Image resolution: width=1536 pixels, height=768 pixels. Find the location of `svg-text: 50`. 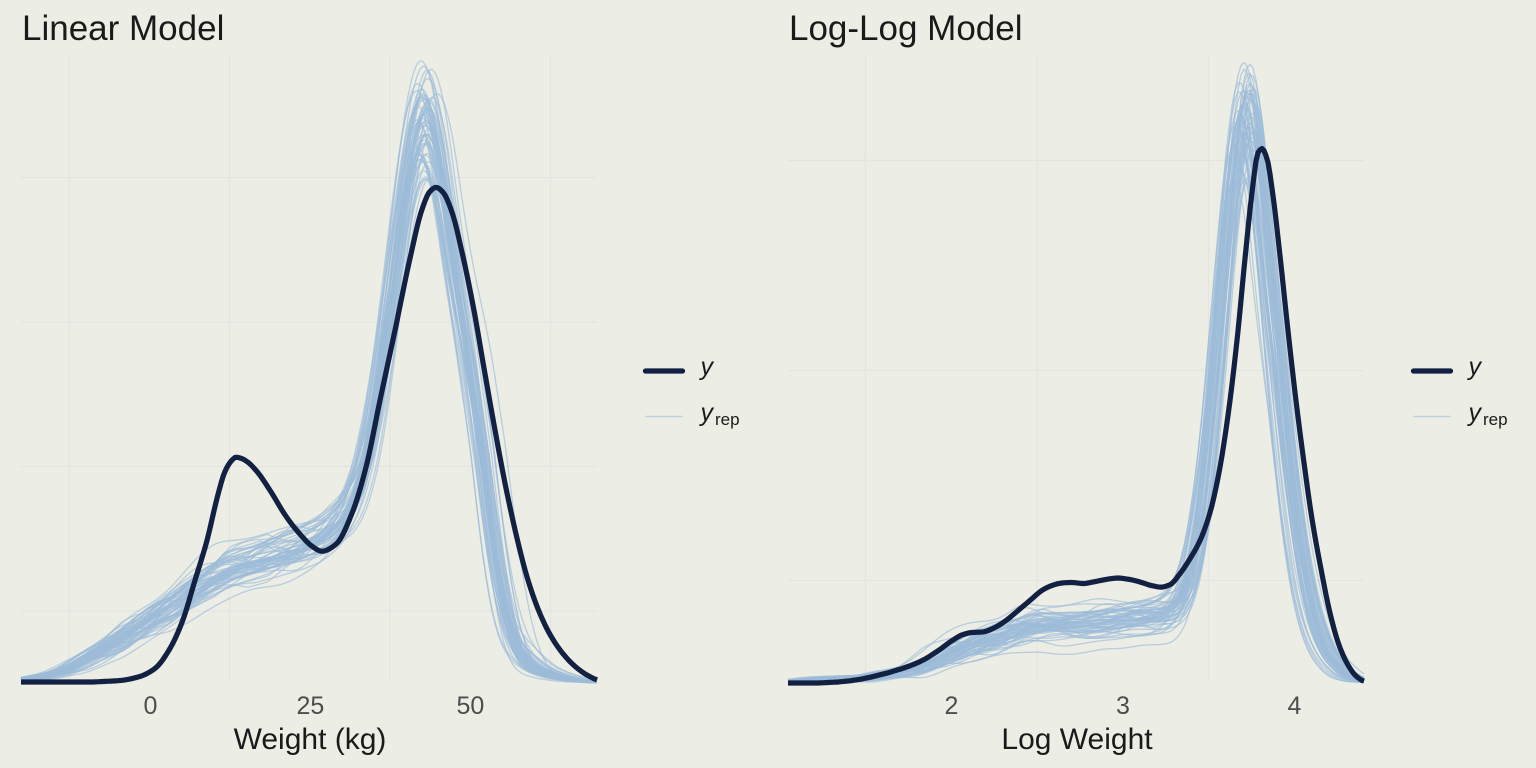

svg-text: 50 is located at coordinates (470, 706).